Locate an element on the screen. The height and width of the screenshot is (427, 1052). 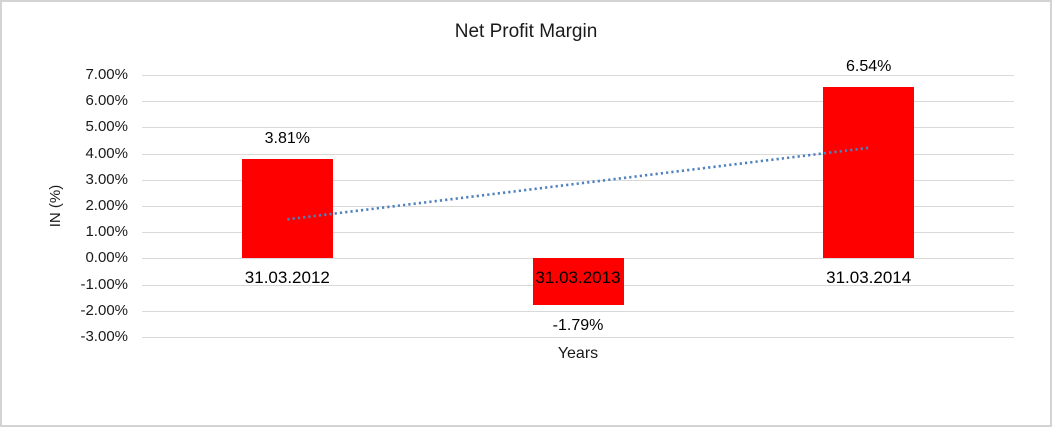
x-axis-title: Years is located at coordinates (578, 353).